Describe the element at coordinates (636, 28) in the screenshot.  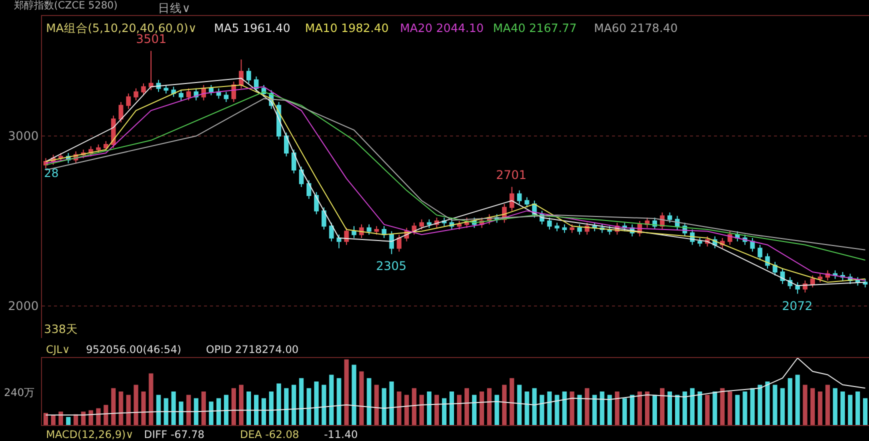
I see `annotation: MA60 2178.40` at that location.